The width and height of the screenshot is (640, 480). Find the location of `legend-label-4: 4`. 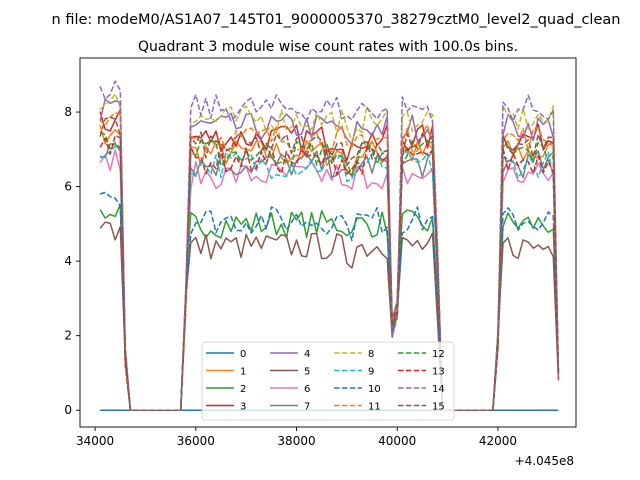

legend-label-4: 4 is located at coordinates (307, 354).